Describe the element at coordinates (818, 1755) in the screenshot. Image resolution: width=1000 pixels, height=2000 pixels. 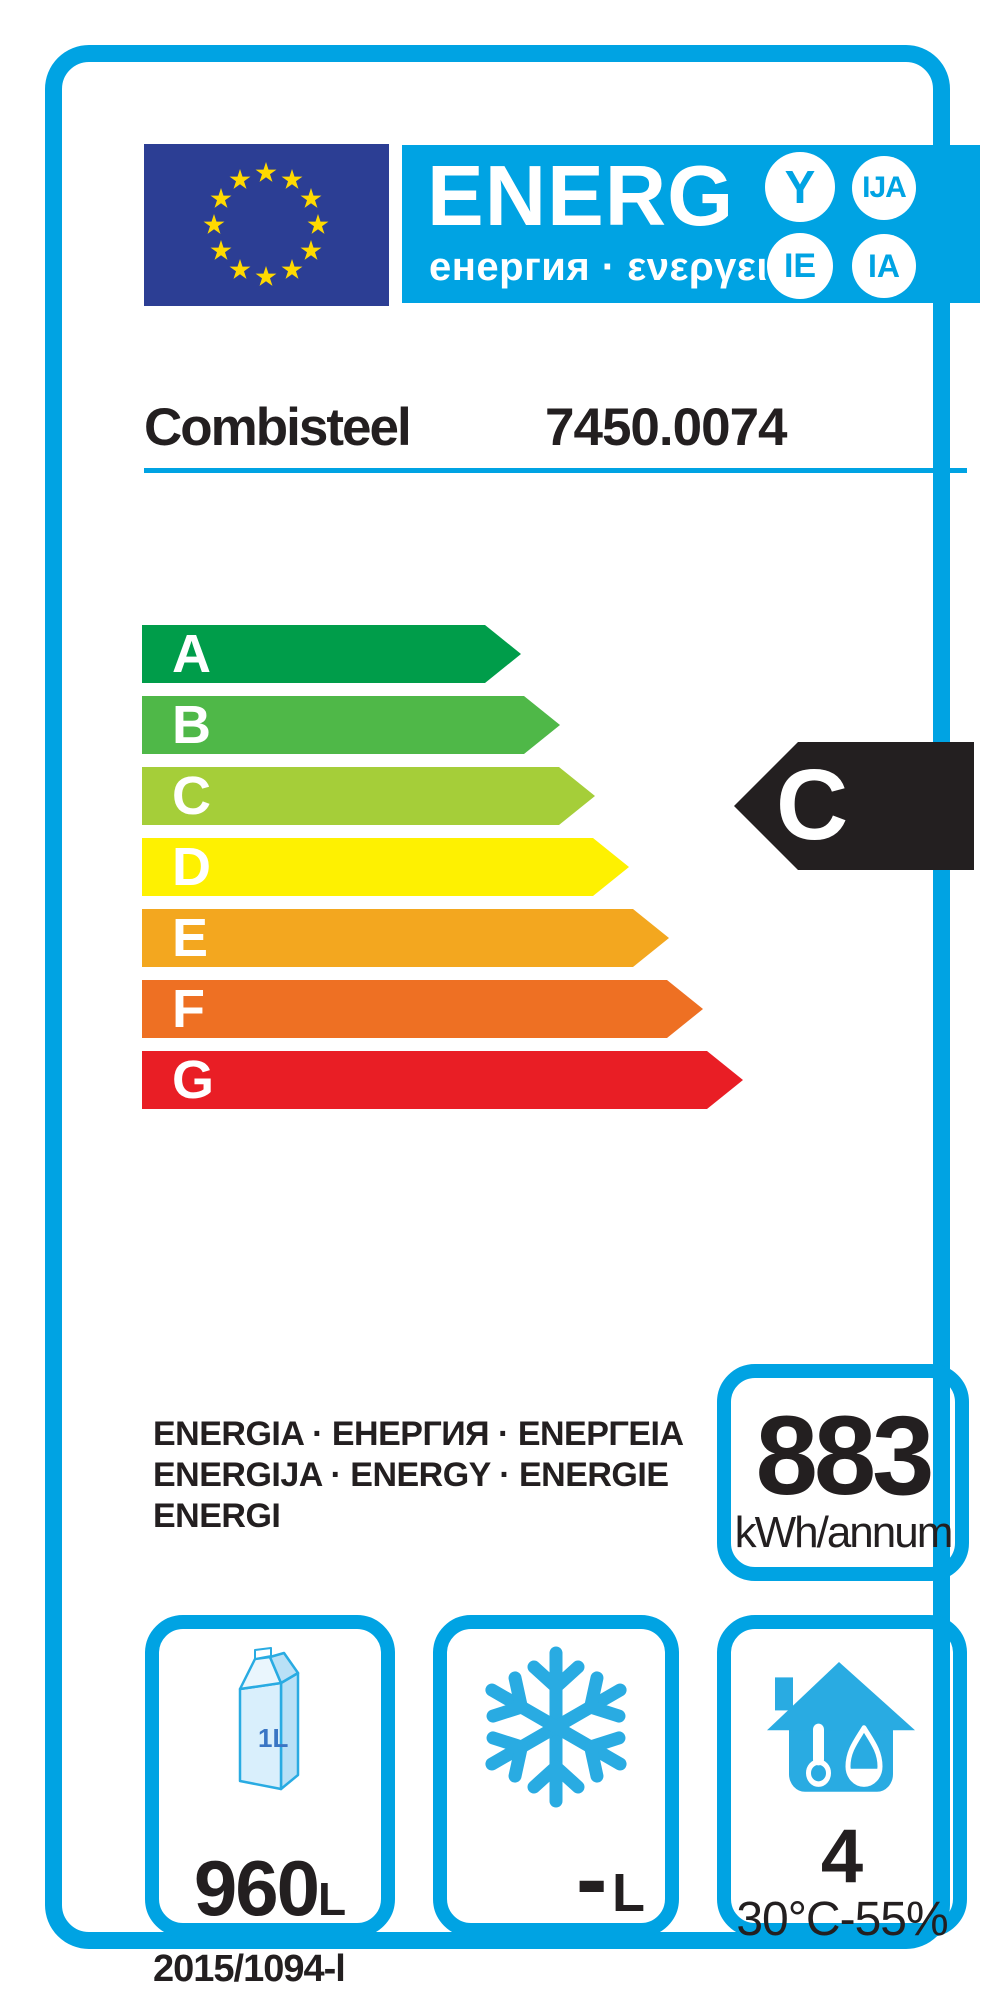
I see `thermometer-icon` at that location.